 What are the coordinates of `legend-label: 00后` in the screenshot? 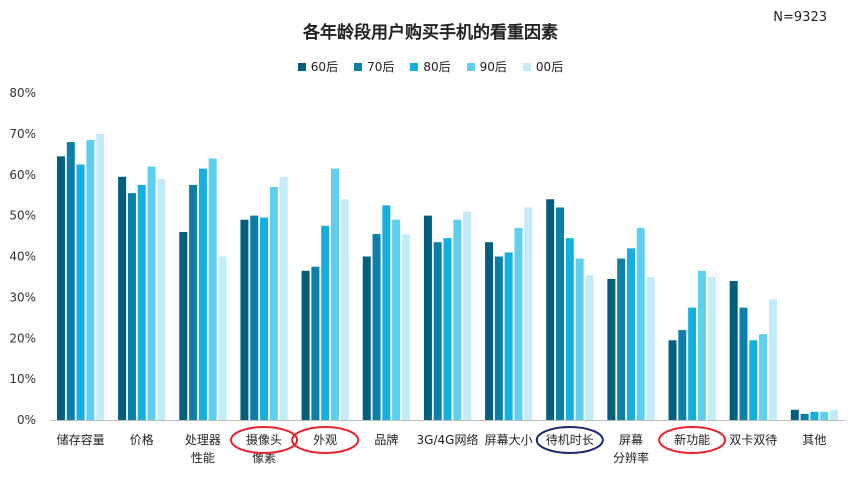 It's located at (549, 67).